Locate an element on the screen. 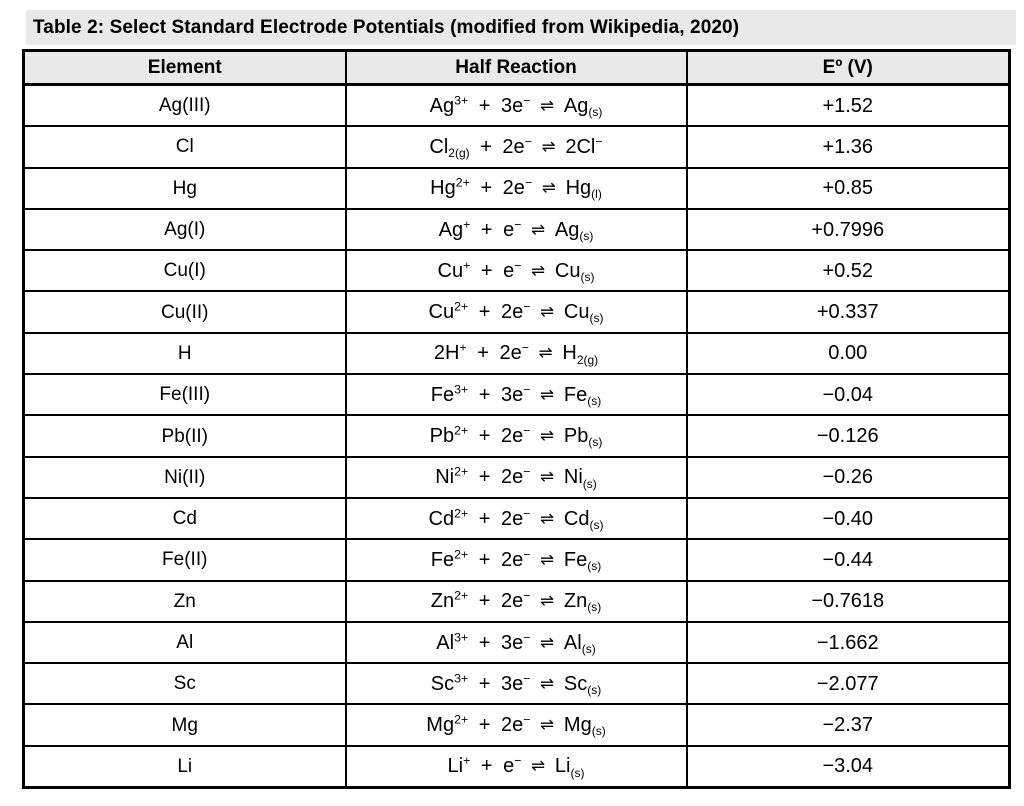 The width and height of the screenshot is (1024, 806). element-cell: Ag(I) is located at coordinates (184, 229).